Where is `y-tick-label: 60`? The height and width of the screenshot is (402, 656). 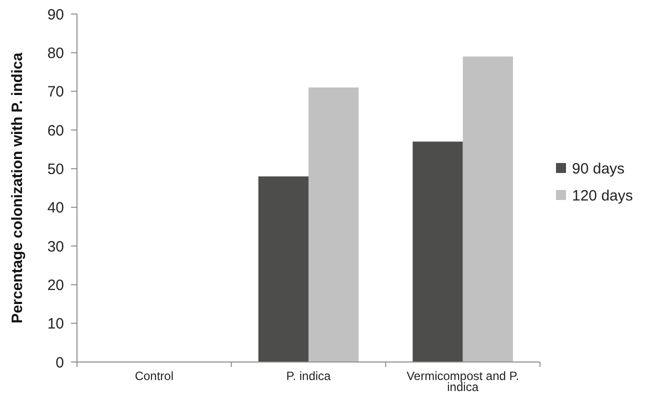 y-tick-label: 60 is located at coordinates (55, 131).